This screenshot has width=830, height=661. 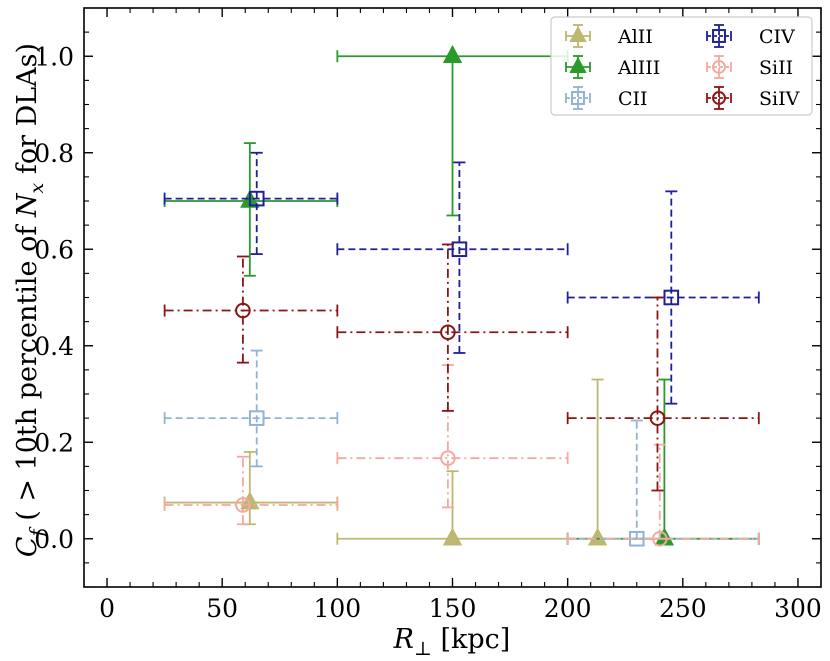 What do you see at coordinates (776, 68) in the screenshot?
I see `legend-label: SiII` at bounding box center [776, 68].